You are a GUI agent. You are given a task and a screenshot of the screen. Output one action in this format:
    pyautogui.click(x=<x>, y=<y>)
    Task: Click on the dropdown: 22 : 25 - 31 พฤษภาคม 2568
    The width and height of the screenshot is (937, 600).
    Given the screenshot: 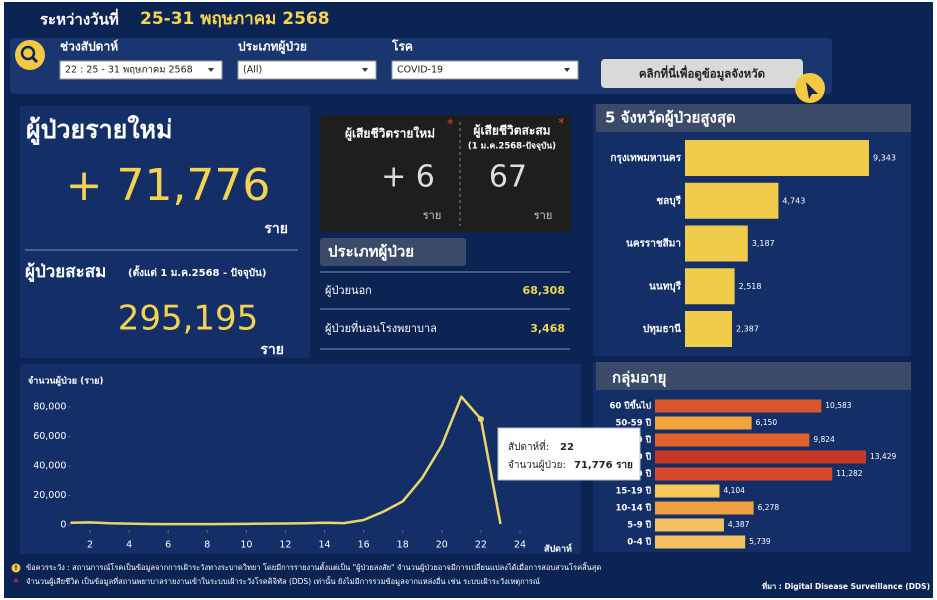 What is the action you would take?
    pyautogui.click(x=141, y=70)
    